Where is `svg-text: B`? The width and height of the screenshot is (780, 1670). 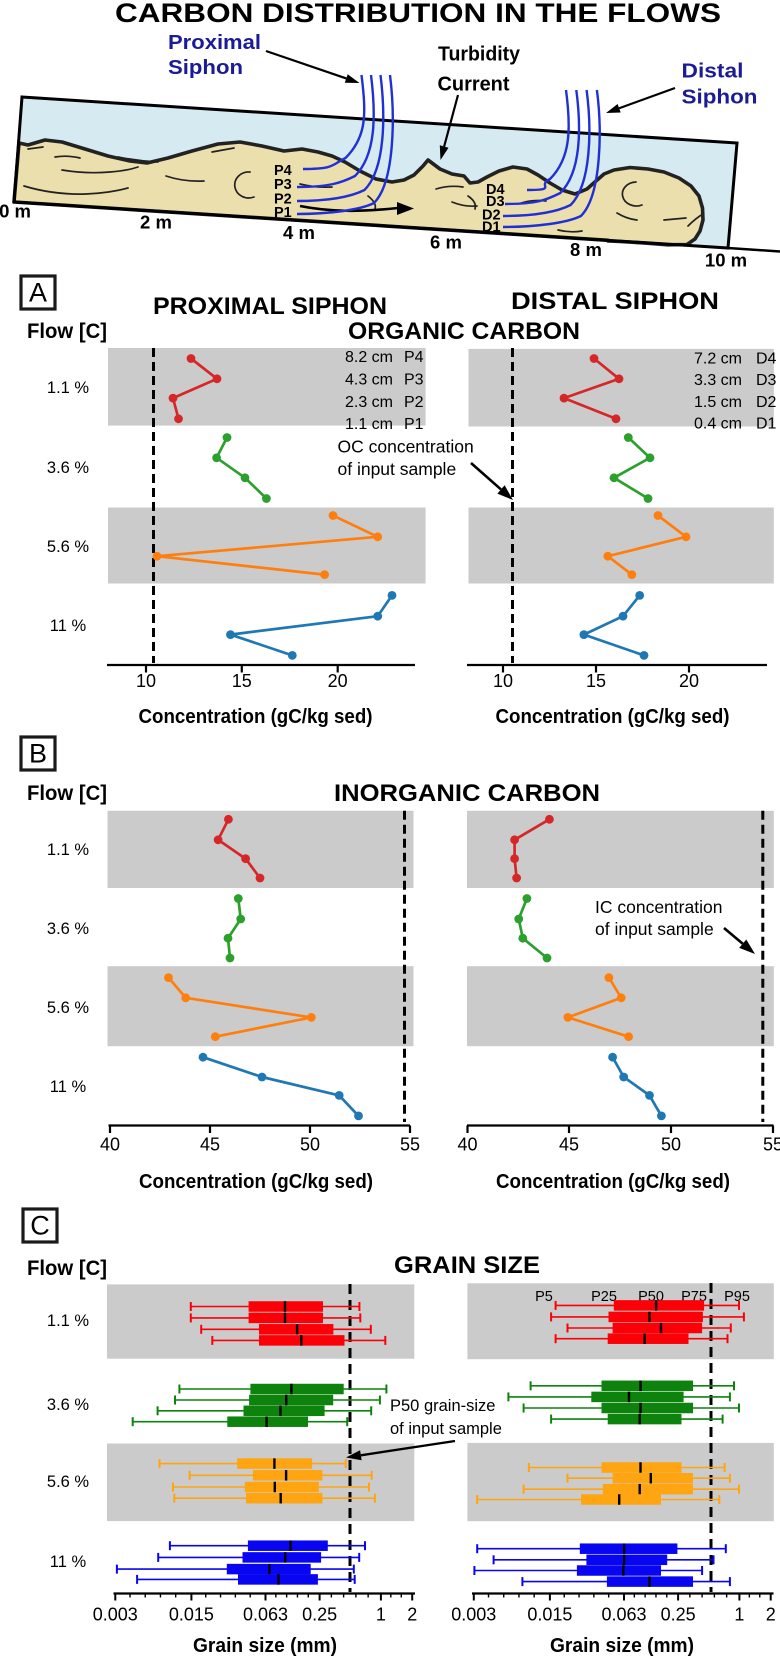 svg-text: B is located at coordinates (38, 754).